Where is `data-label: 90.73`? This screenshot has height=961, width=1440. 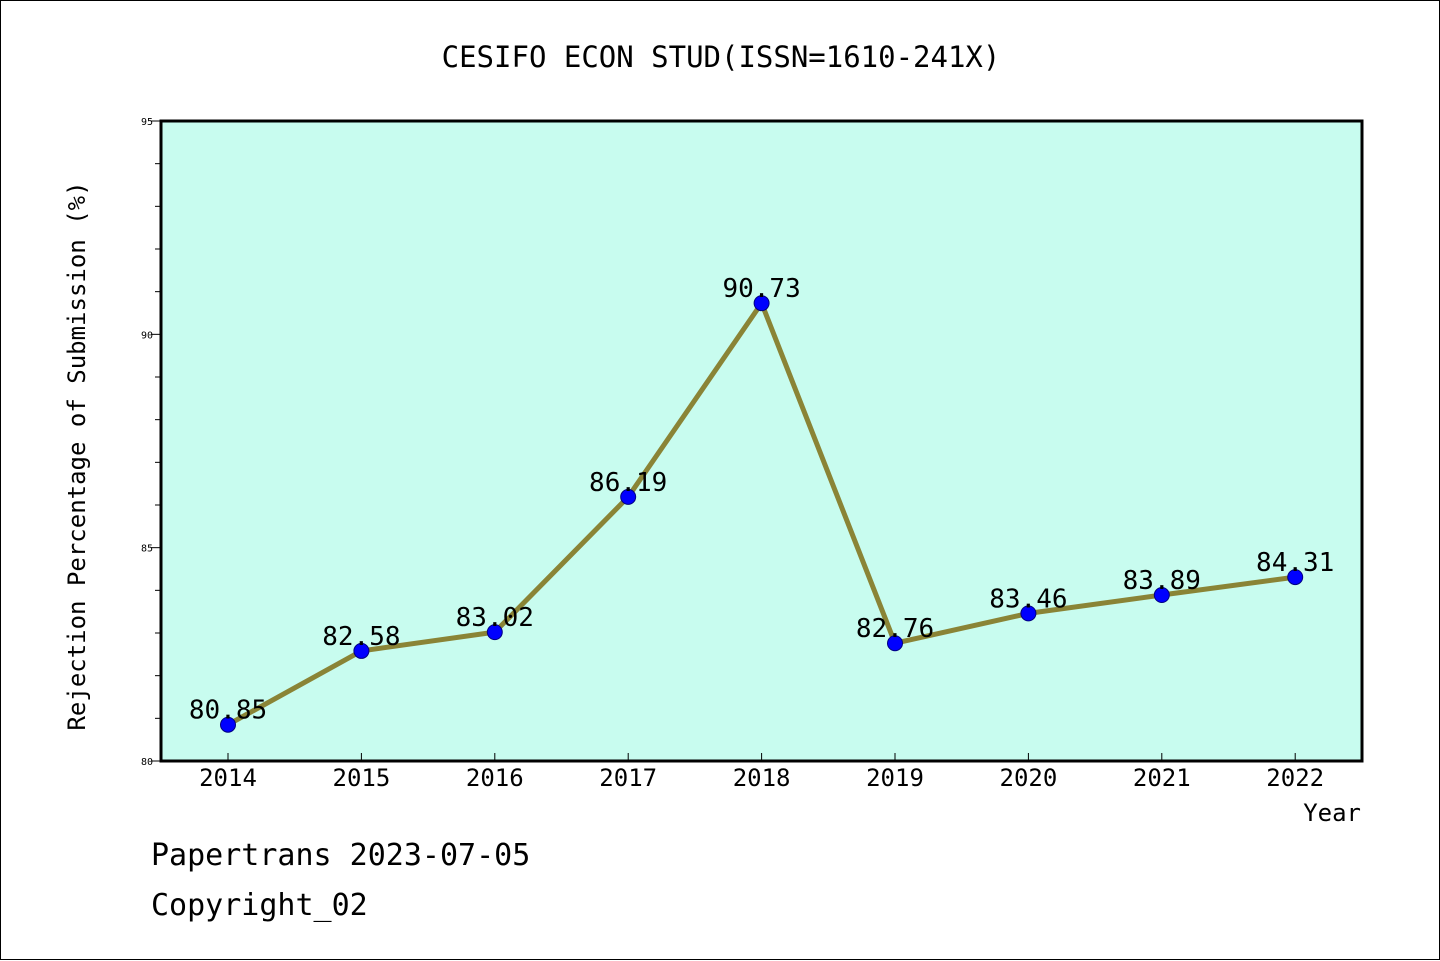 data-label: 90.73 is located at coordinates (761, 289).